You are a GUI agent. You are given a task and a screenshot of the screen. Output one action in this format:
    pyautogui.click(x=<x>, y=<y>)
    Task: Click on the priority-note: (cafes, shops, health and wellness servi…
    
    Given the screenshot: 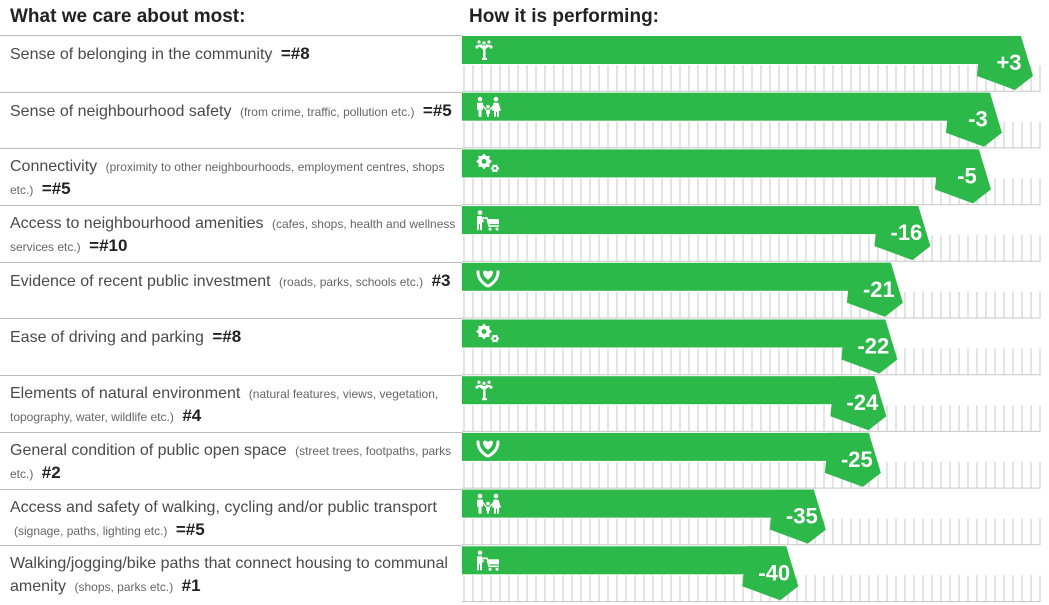 What is the action you would take?
    pyautogui.click(x=233, y=236)
    